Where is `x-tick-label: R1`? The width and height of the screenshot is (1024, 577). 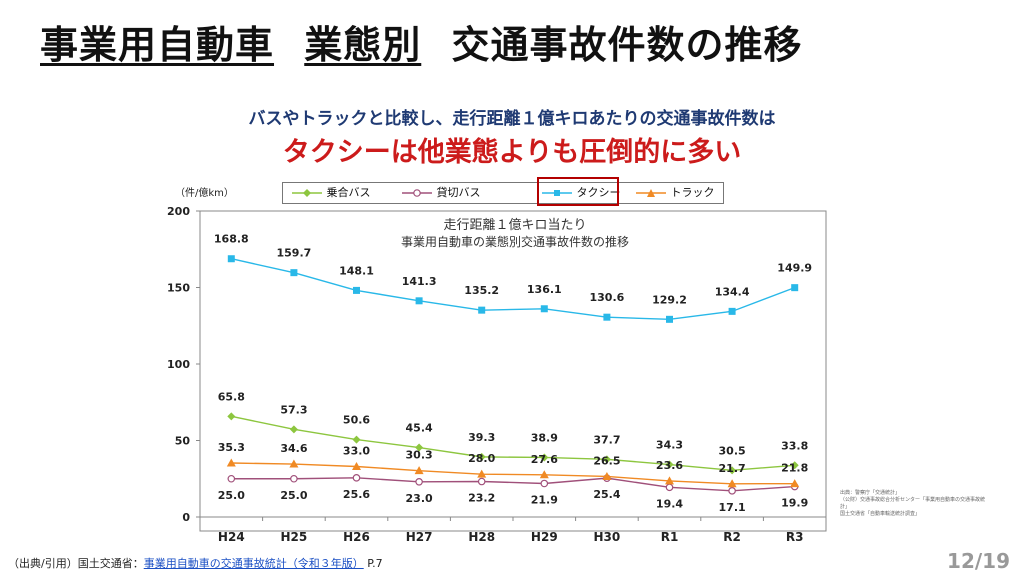
x-tick-label: R1 is located at coordinates (670, 537).